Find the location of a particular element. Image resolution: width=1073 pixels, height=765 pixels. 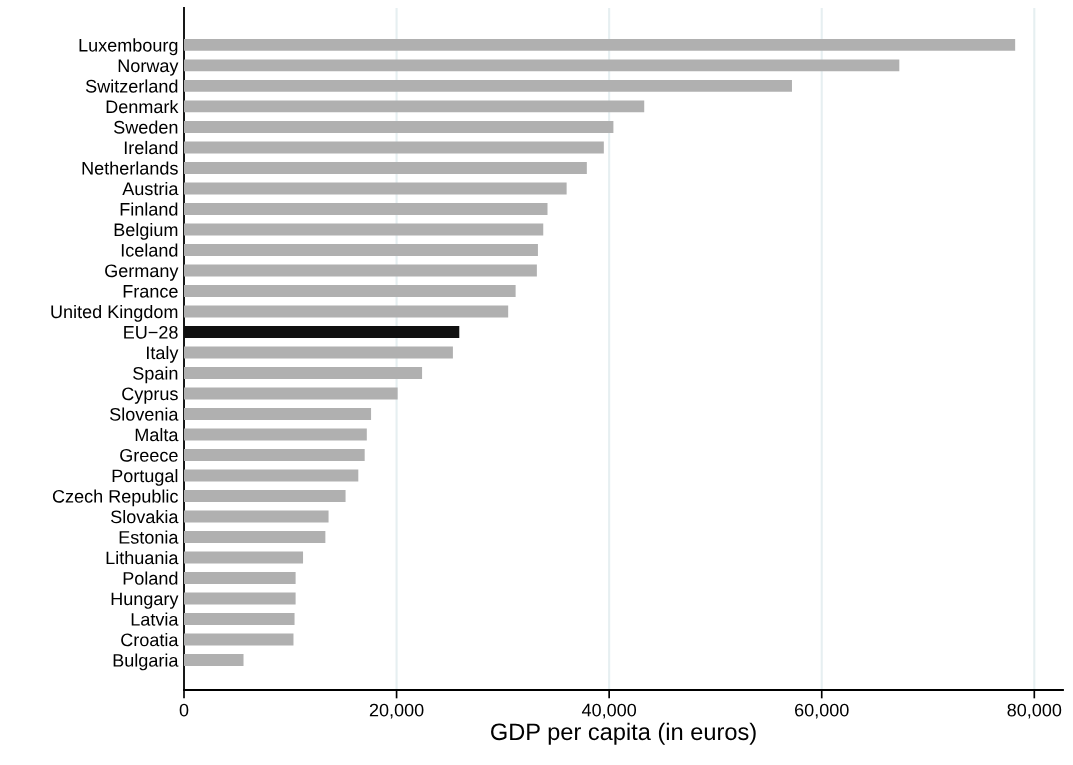

y-tick-label: Norway is located at coordinates (148, 67).